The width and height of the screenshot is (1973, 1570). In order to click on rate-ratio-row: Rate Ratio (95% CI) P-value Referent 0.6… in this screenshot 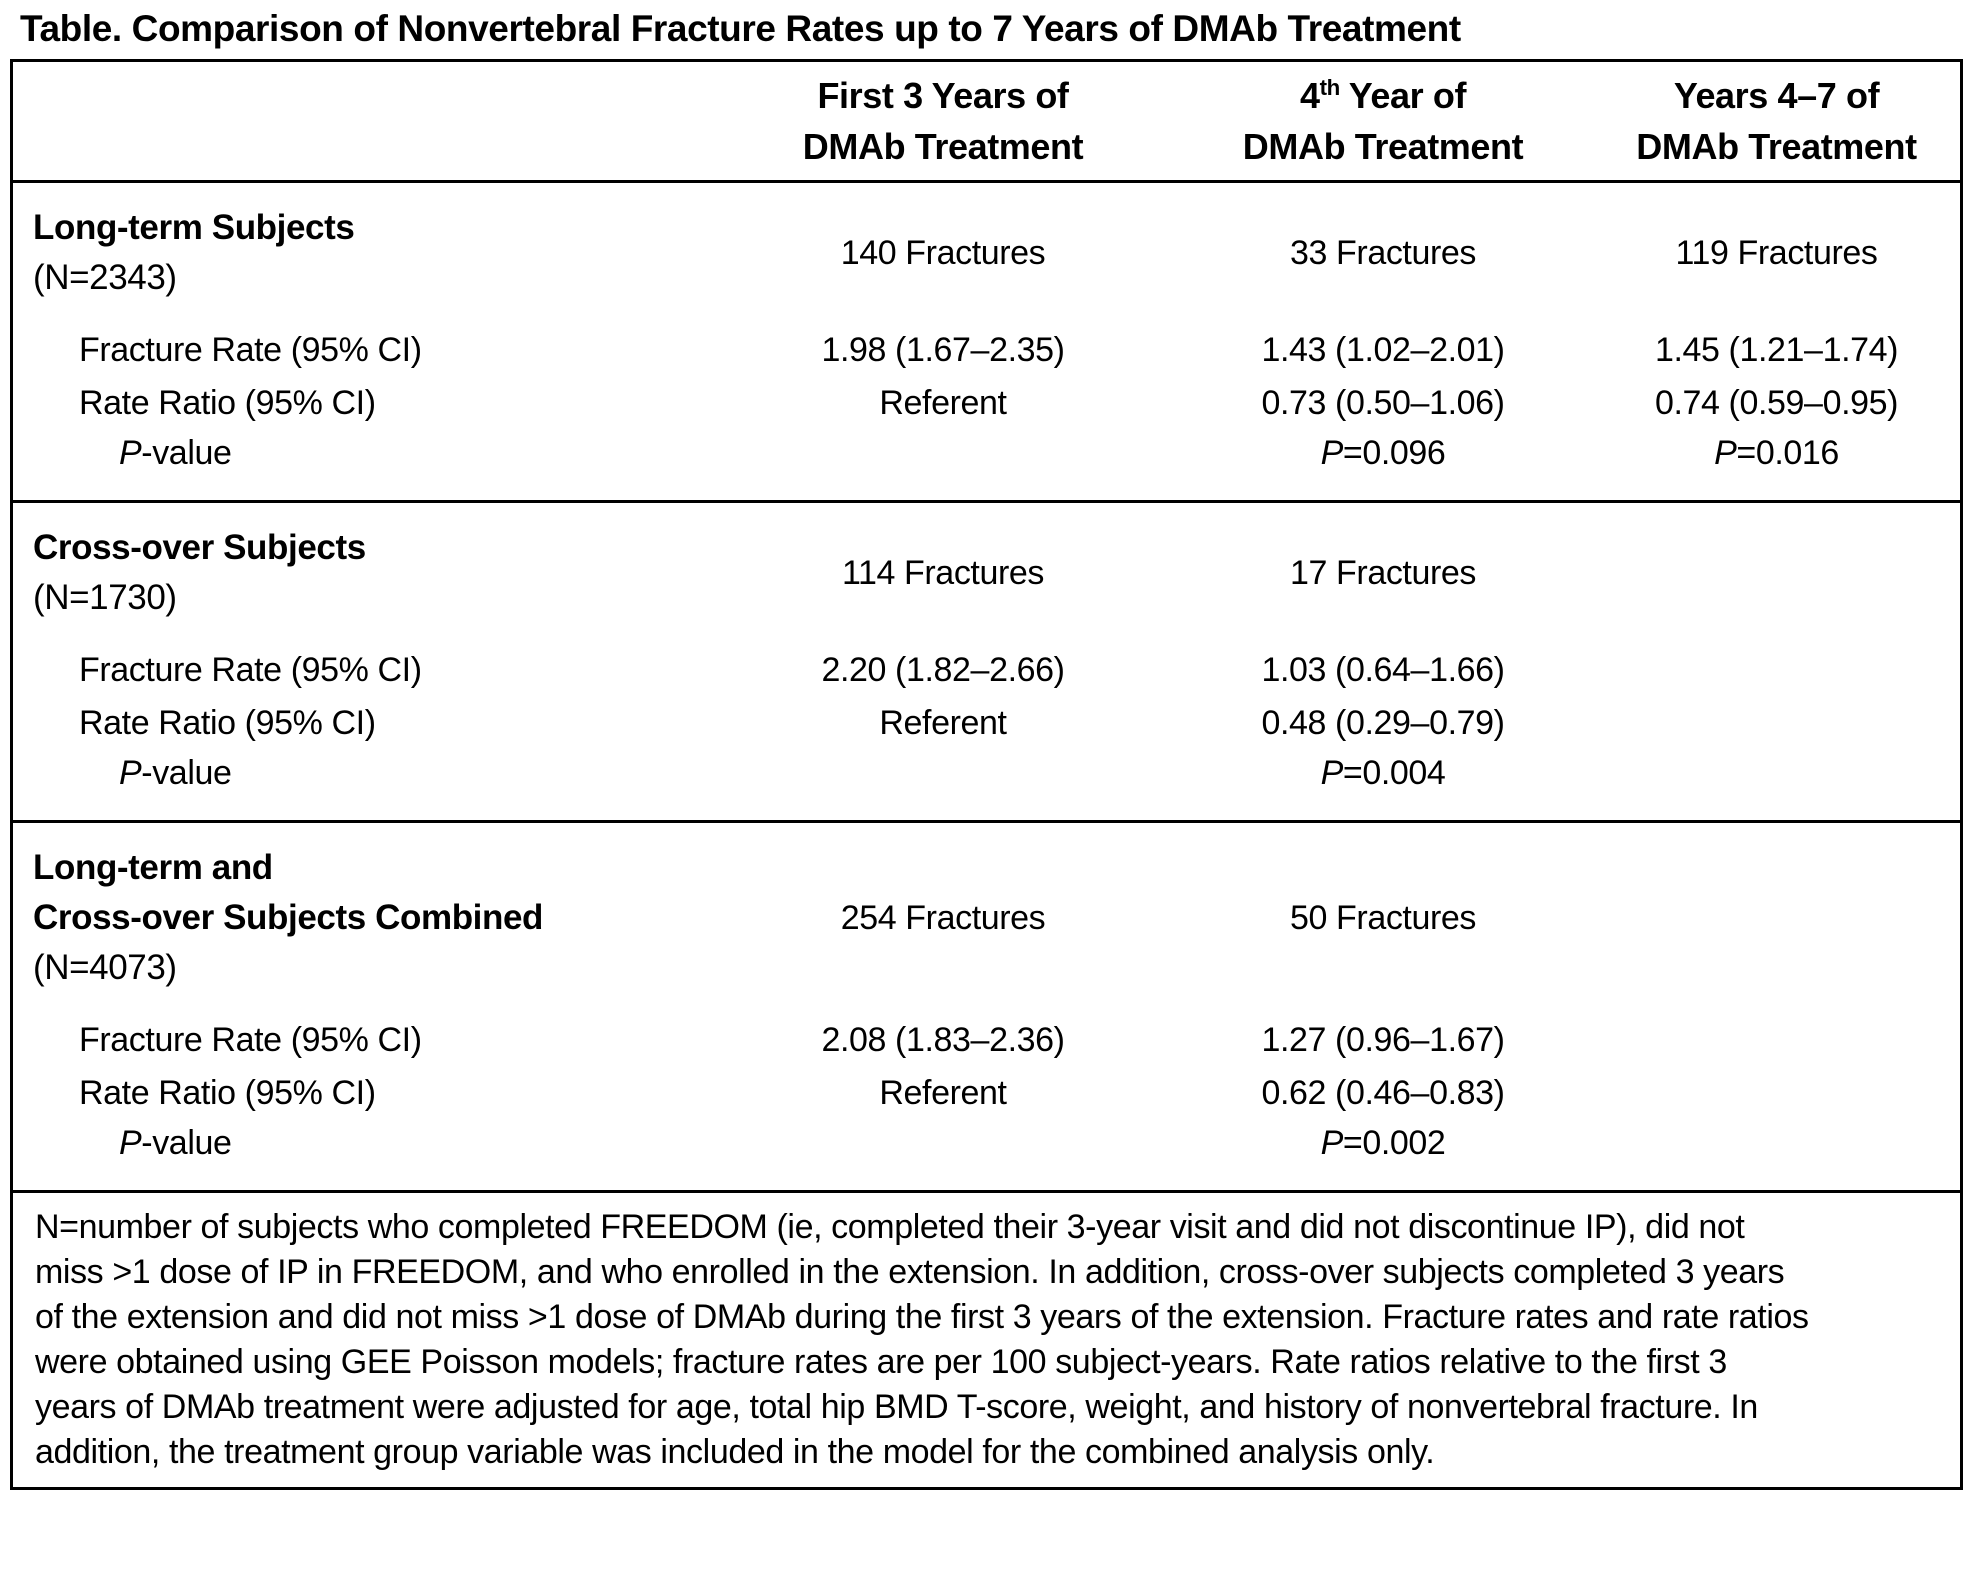, I will do `click(986, 1126)`.